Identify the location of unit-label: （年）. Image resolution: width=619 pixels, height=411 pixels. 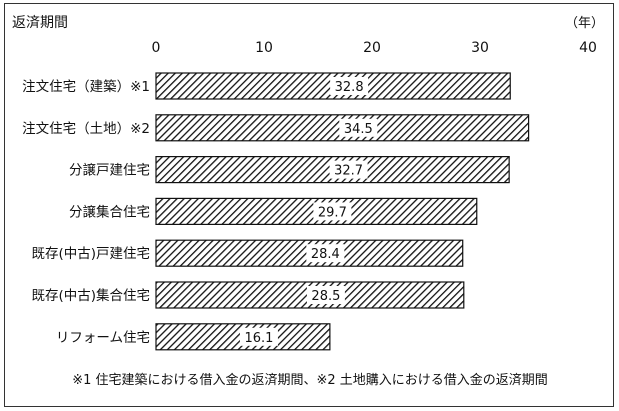
(584, 23).